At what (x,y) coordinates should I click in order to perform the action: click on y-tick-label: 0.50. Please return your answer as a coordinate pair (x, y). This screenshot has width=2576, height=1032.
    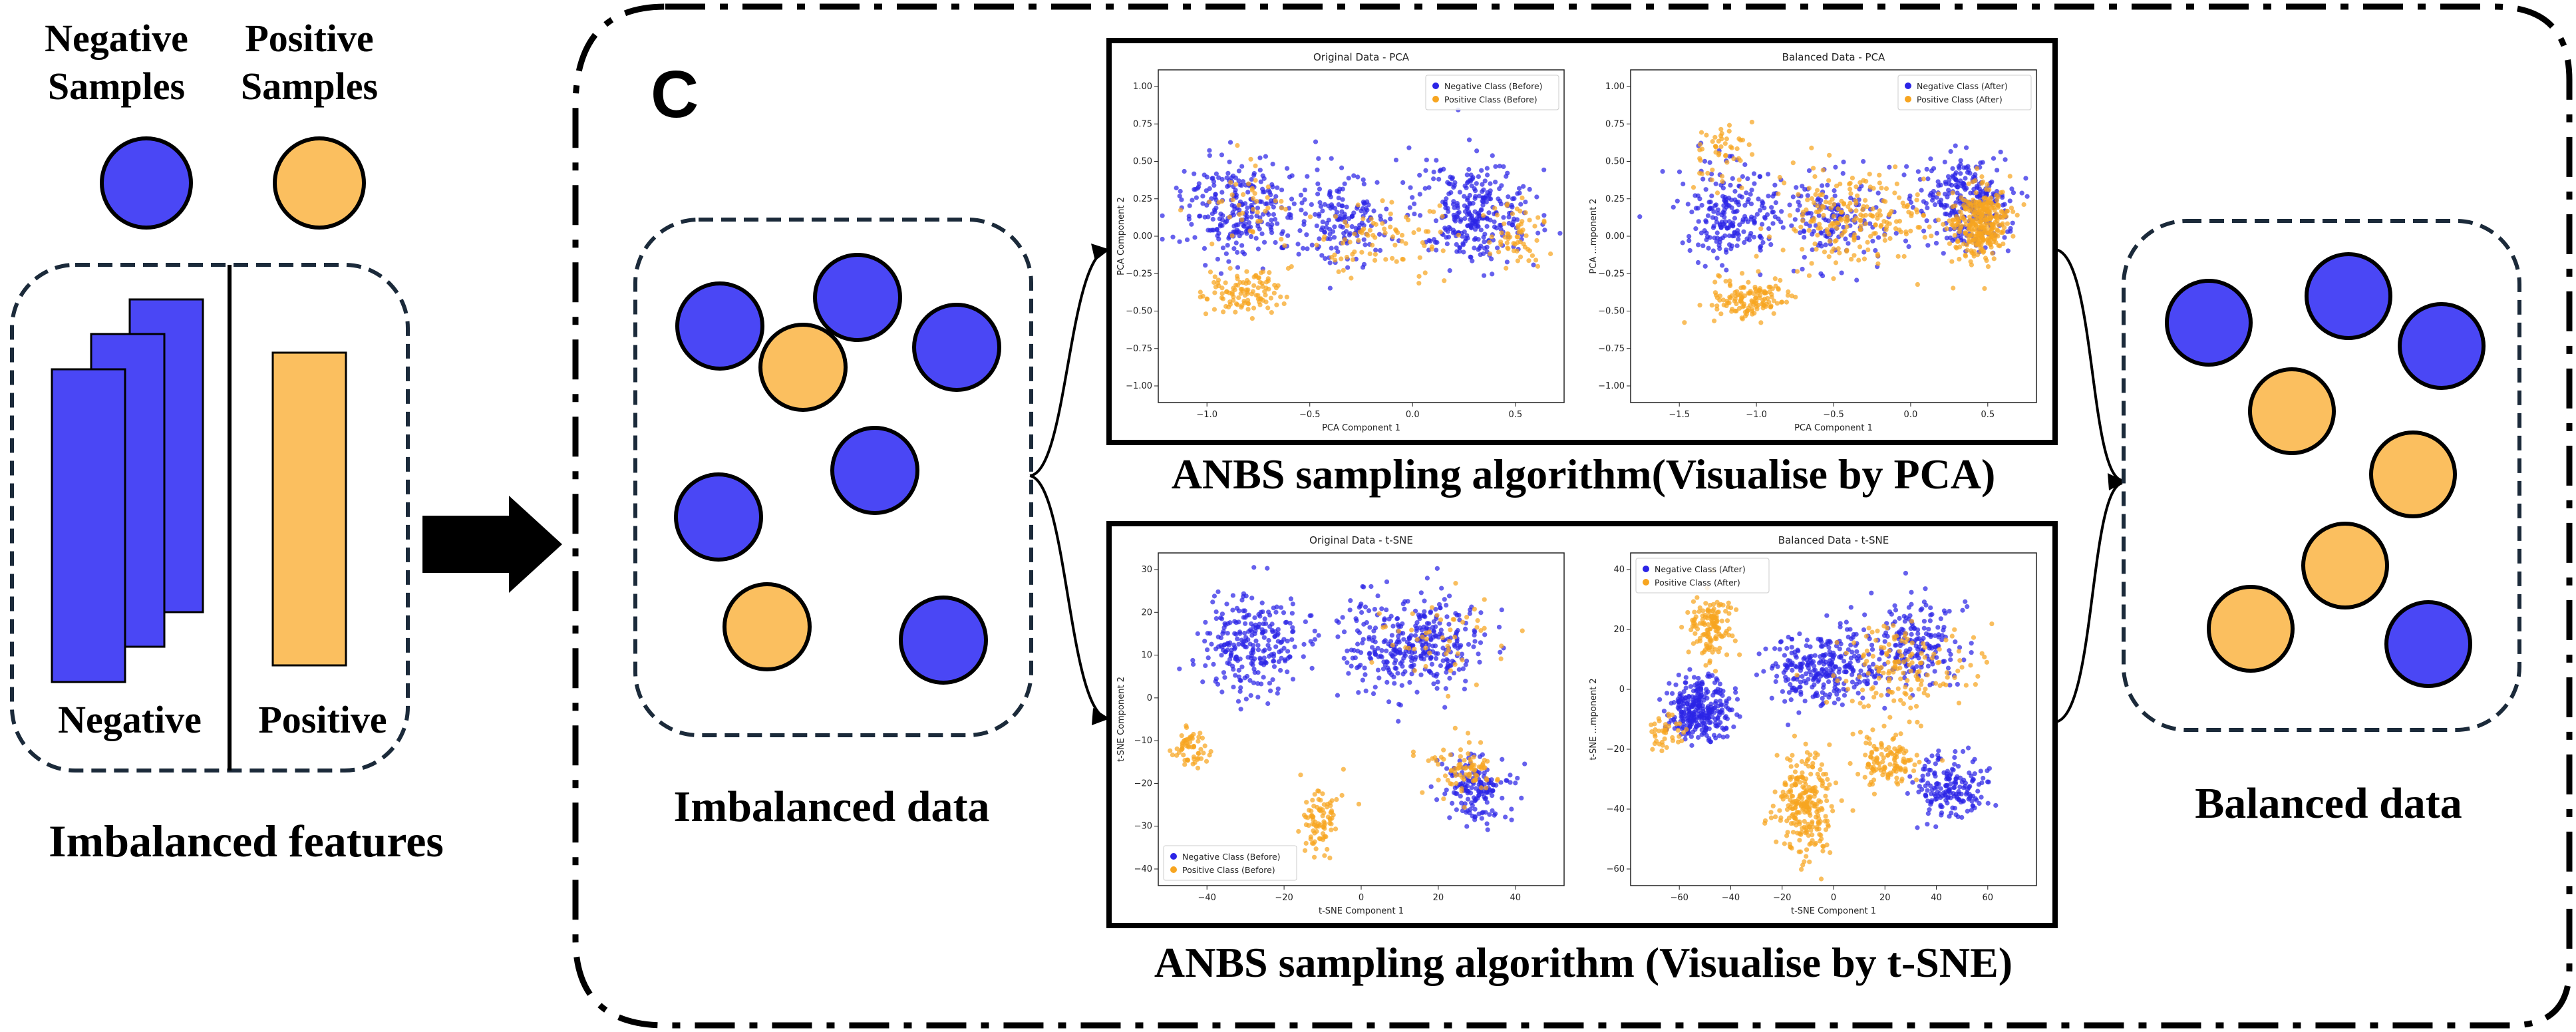
    Looking at the image, I should click on (1142, 162).